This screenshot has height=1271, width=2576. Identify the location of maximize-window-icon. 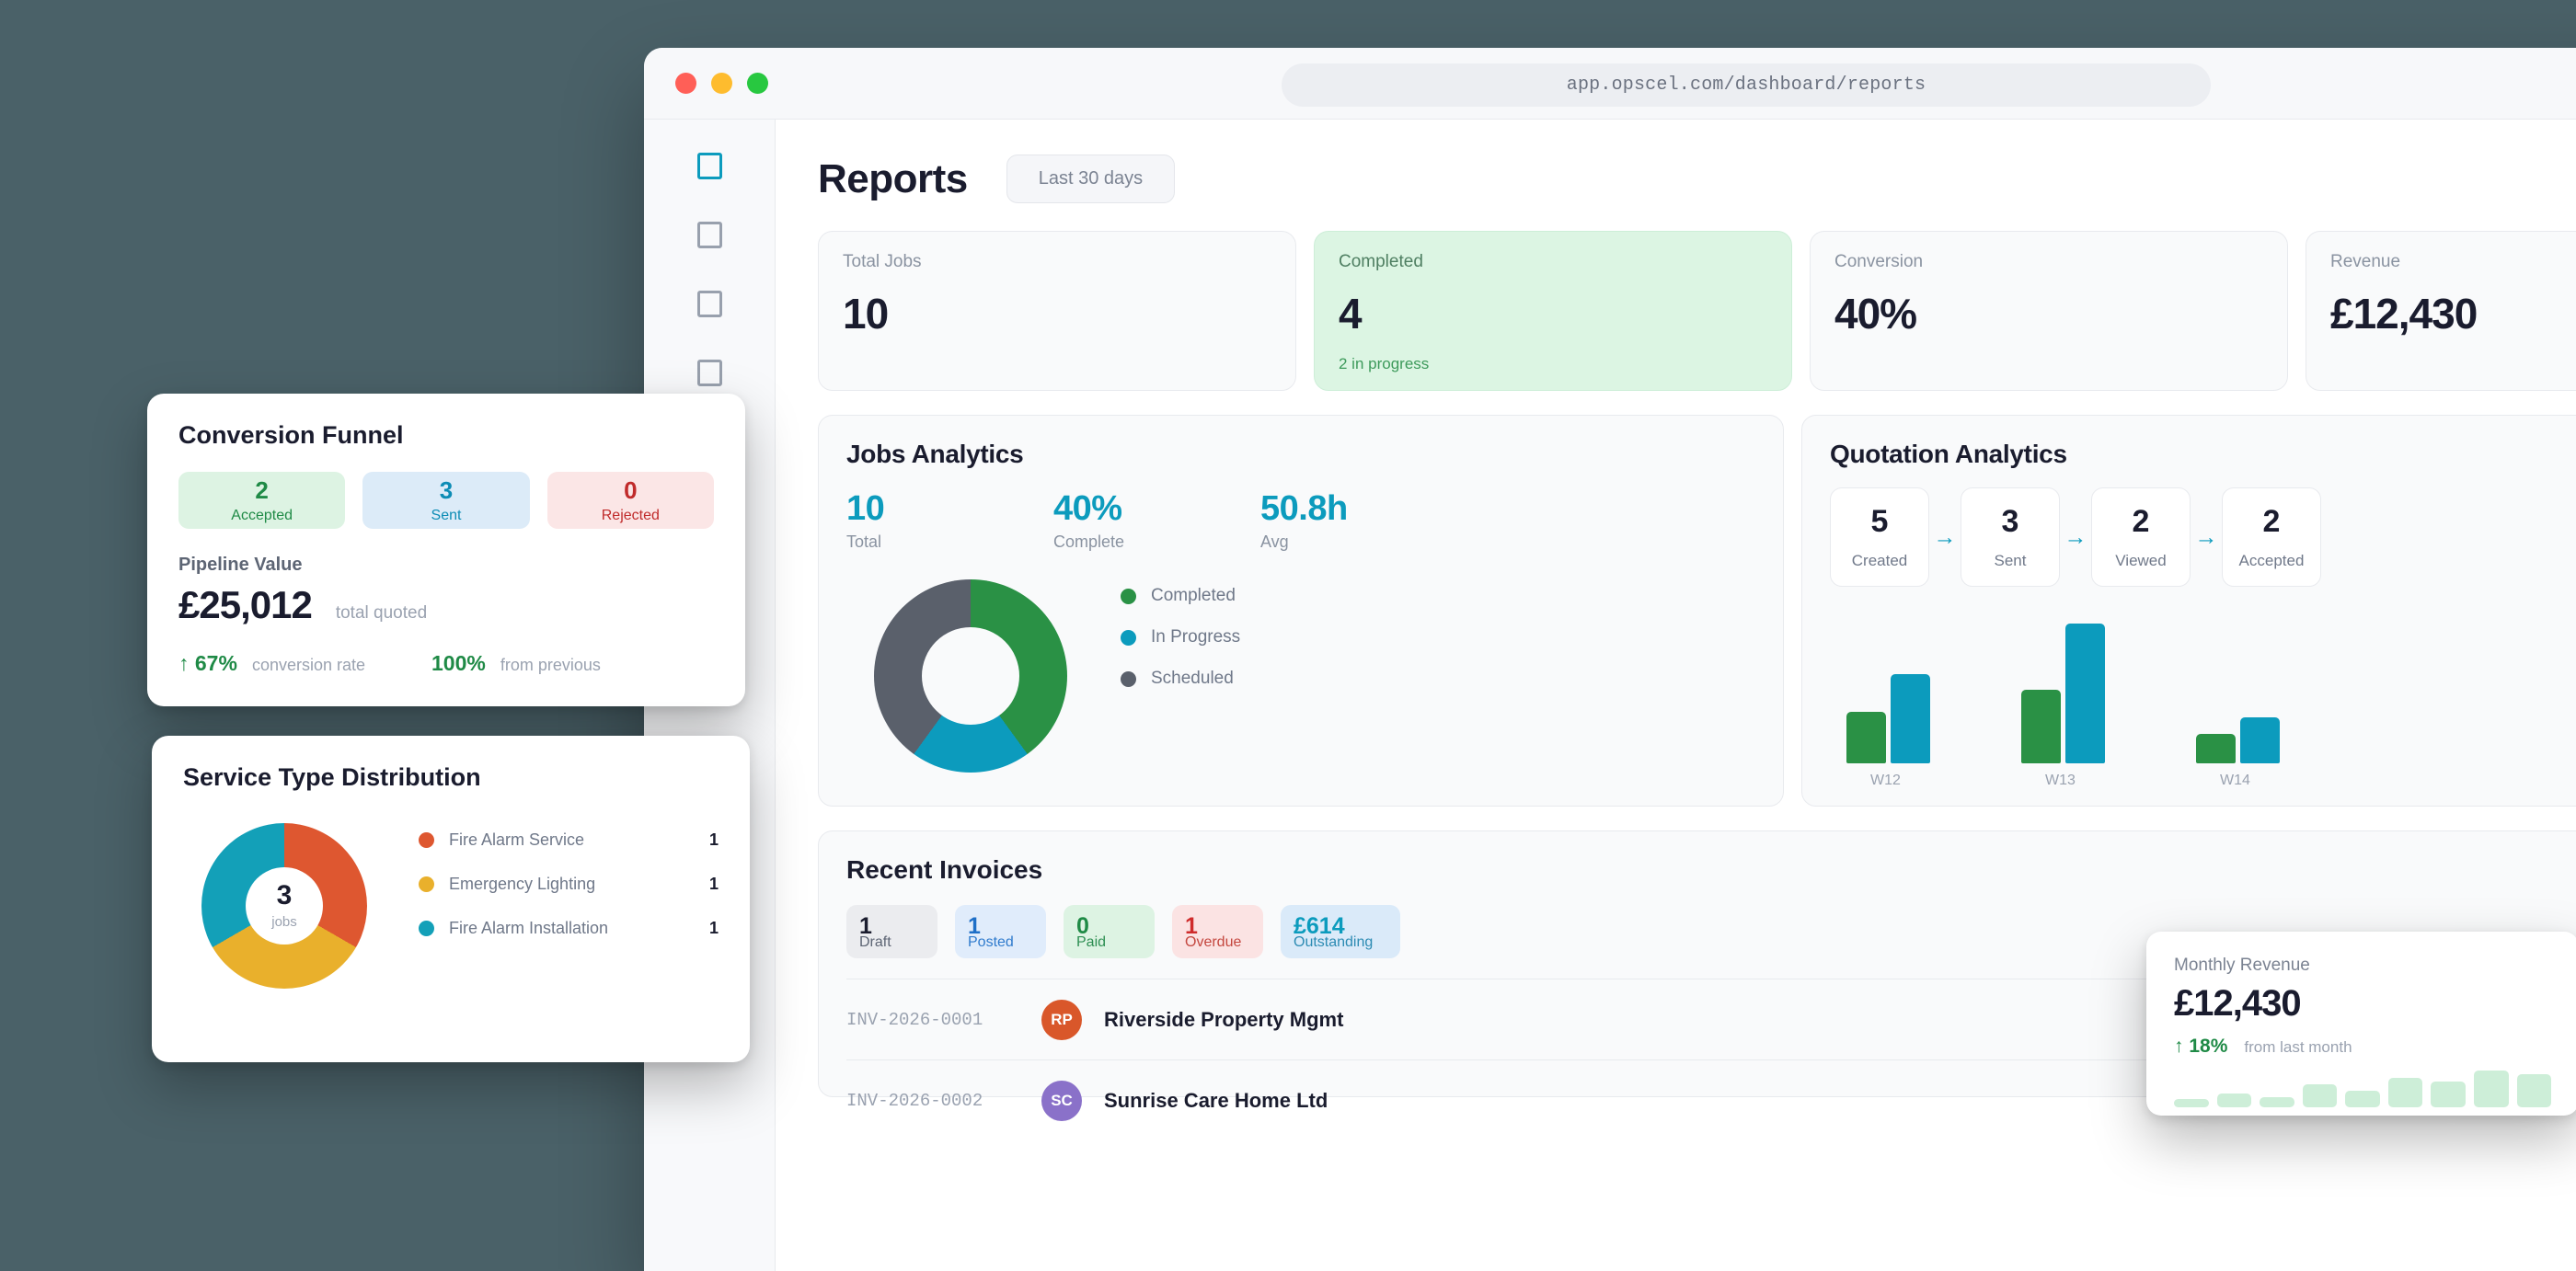
(757, 83).